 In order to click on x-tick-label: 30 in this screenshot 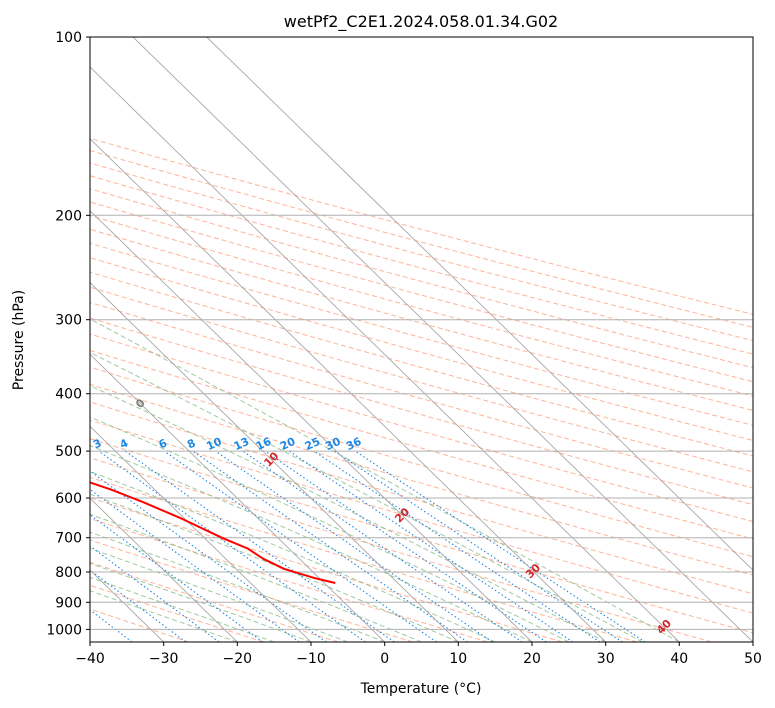, I will do `click(606, 659)`.